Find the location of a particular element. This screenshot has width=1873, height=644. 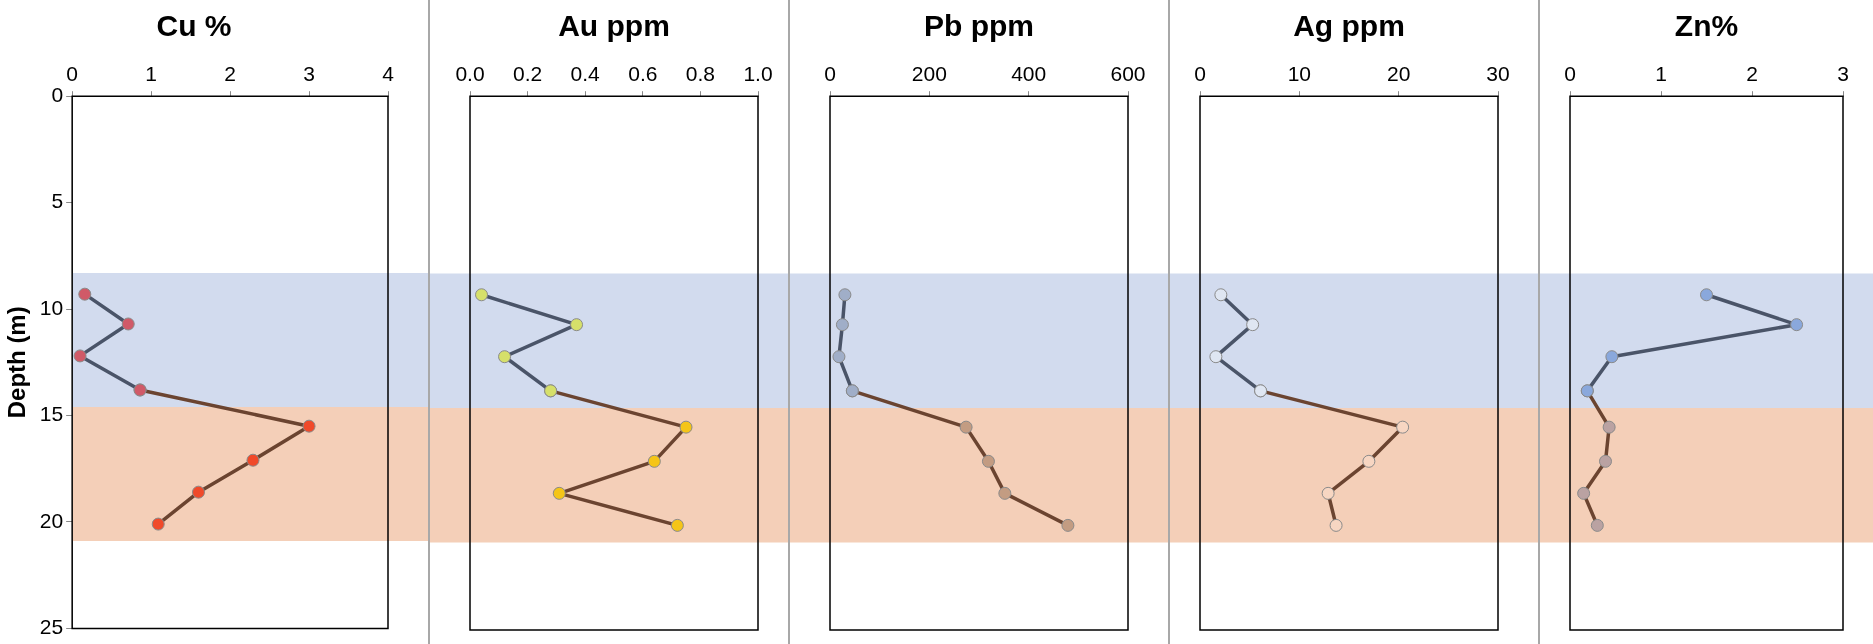

x-tick-label: 0.0 is located at coordinates (470, 74).